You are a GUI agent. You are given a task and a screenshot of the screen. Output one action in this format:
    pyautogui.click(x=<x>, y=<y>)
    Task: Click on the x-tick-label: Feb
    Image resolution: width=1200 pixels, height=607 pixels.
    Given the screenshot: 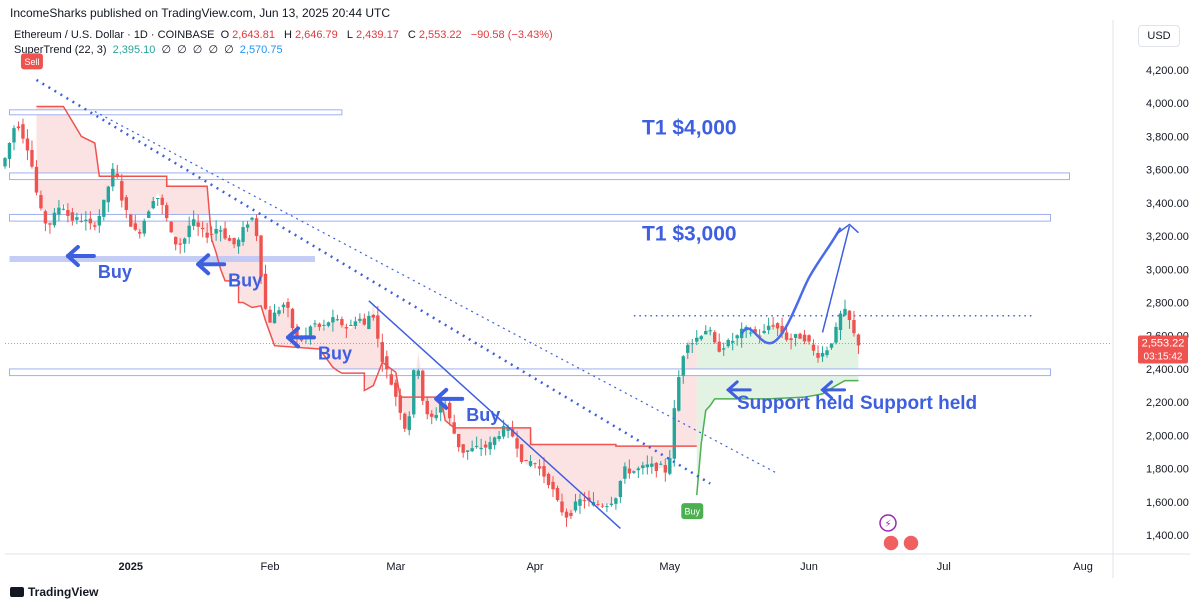 What is the action you would take?
    pyautogui.click(x=270, y=567)
    